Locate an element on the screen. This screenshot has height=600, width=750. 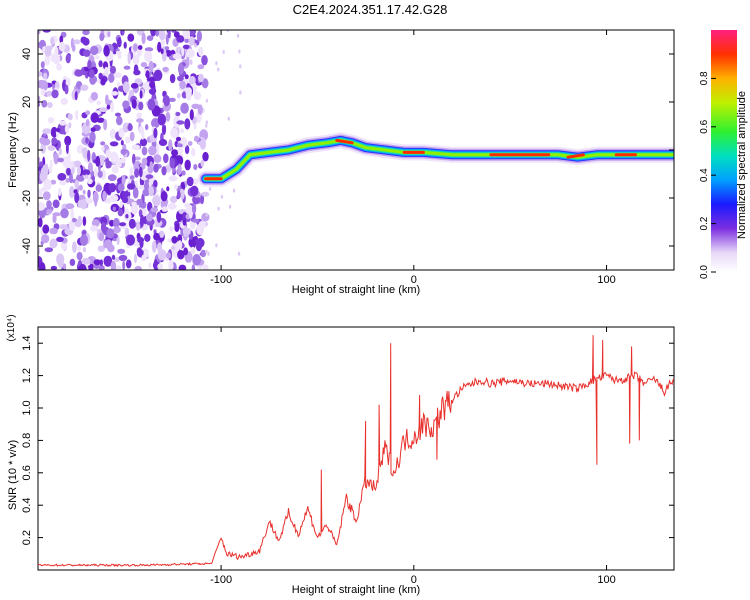
y-tick-label: 20 is located at coordinates (27, 102).